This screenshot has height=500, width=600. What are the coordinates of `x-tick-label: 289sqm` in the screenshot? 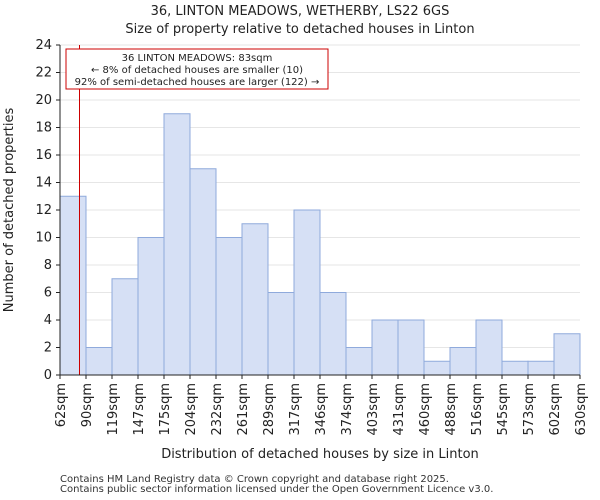 It's located at (269, 409).